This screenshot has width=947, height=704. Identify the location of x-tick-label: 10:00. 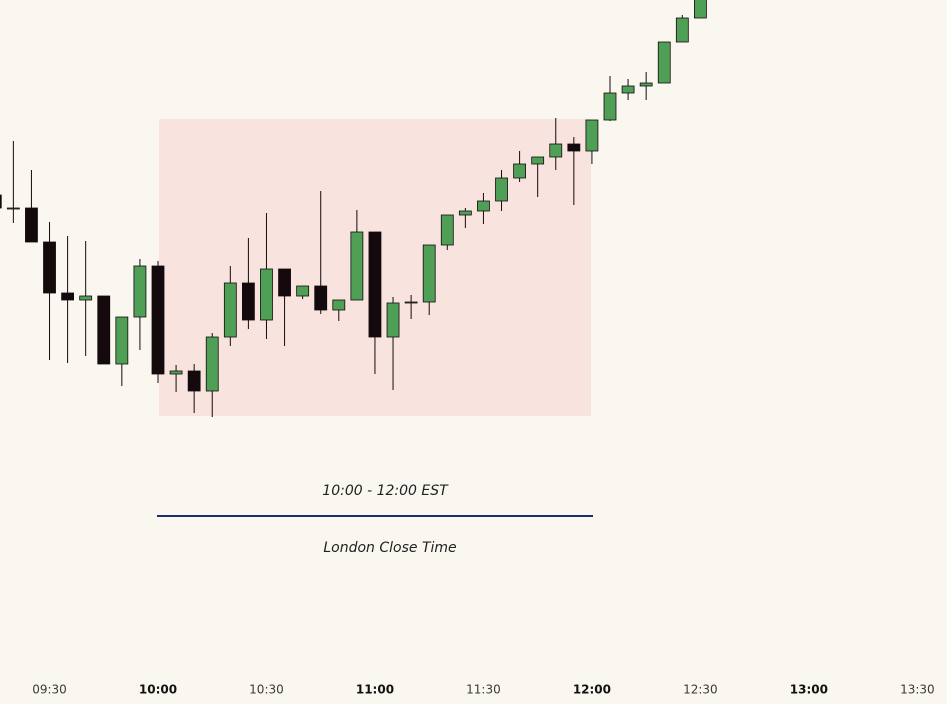
(158, 690).